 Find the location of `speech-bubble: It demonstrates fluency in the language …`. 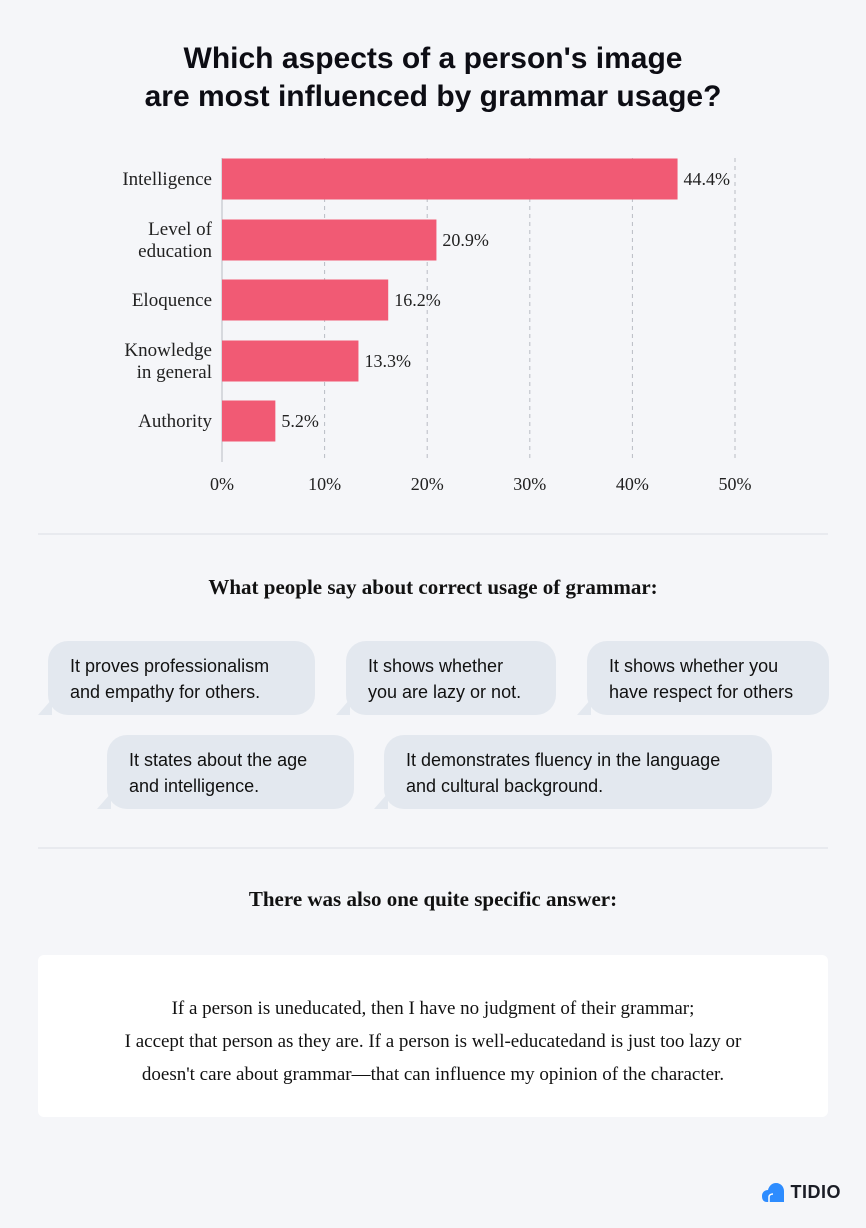

speech-bubble: It demonstrates fluency in the language … is located at coordinates (573, 772).